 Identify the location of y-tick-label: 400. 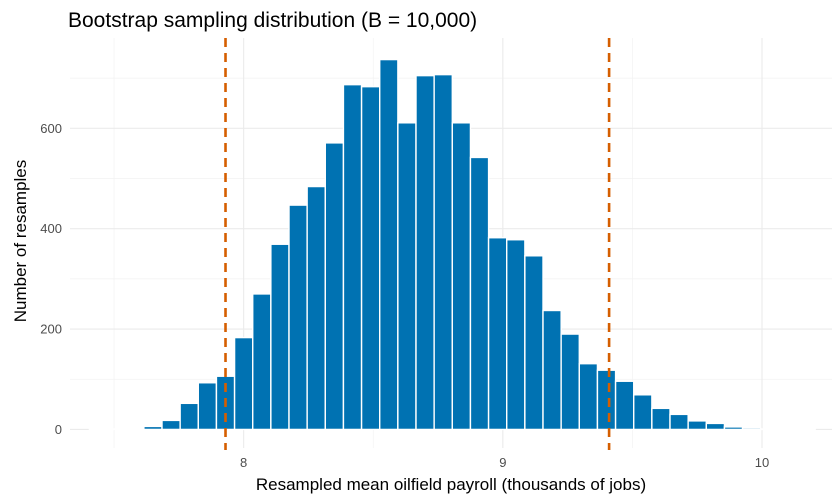
(51, 228).